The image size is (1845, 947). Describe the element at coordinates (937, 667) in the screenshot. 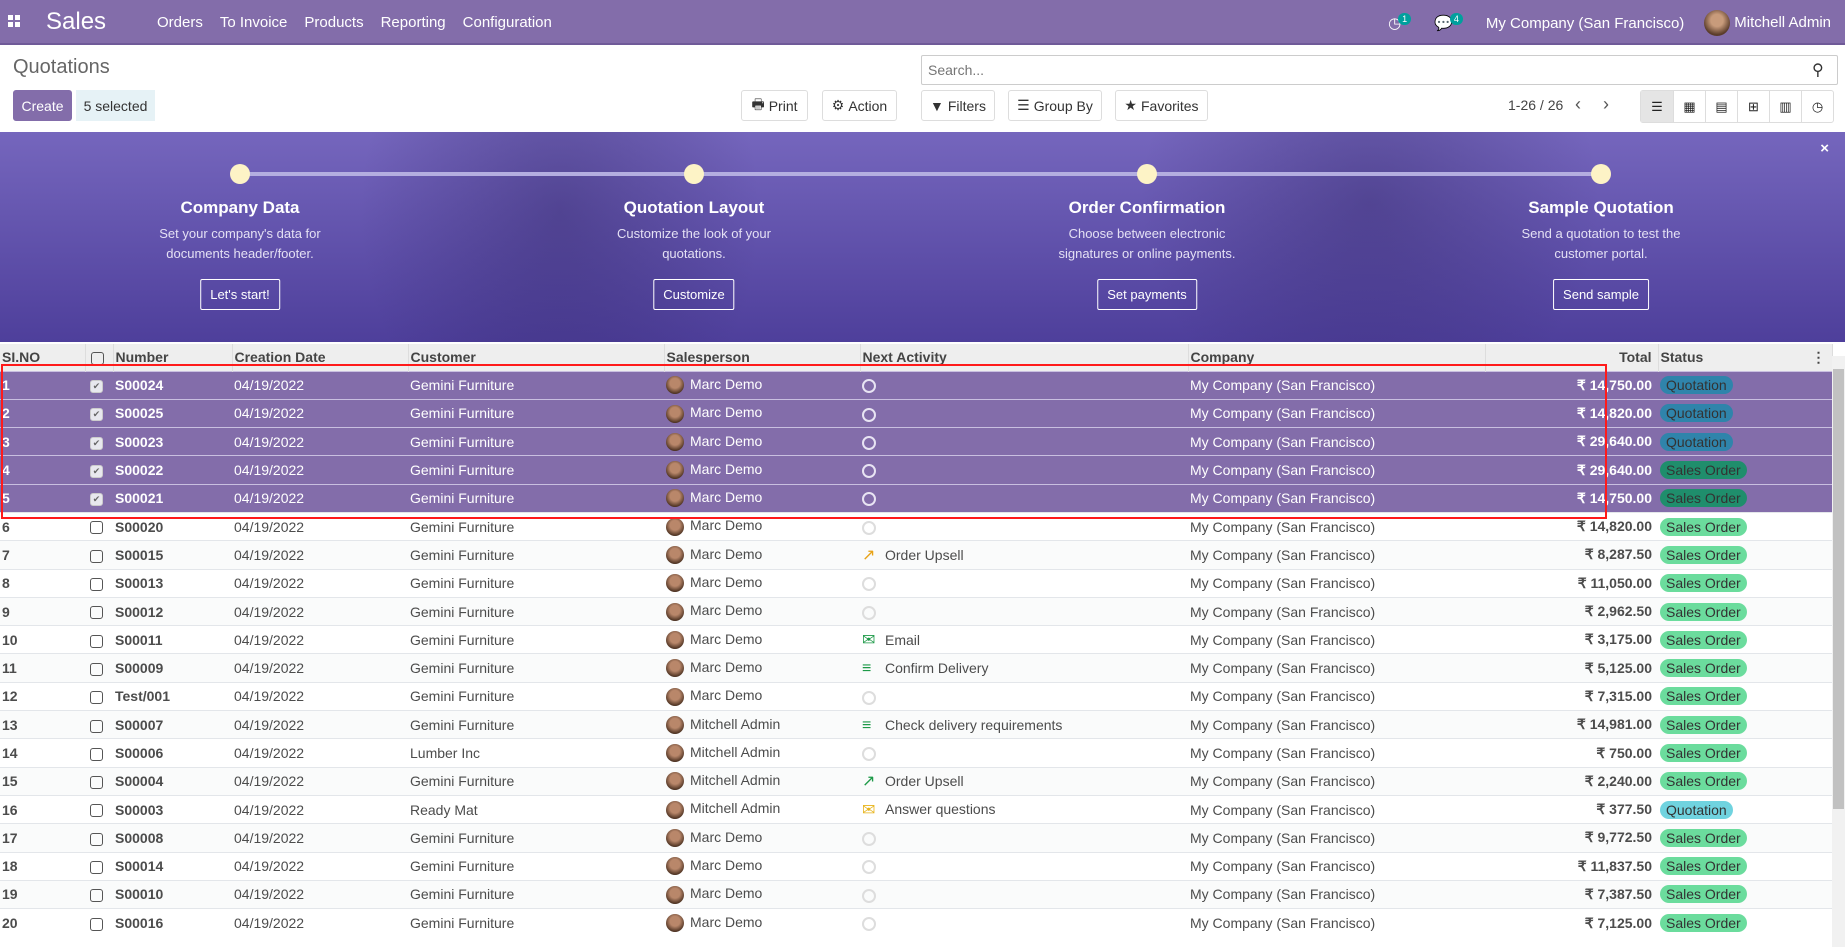

I see `activity-label: Confirm Delivery` at that location.